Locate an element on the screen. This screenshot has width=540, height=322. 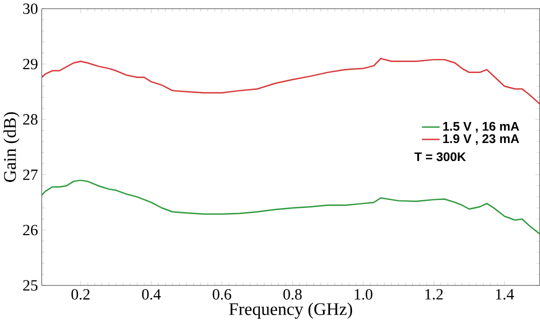
x-tick-label: 1.2 is located at coordinates (434, 294).